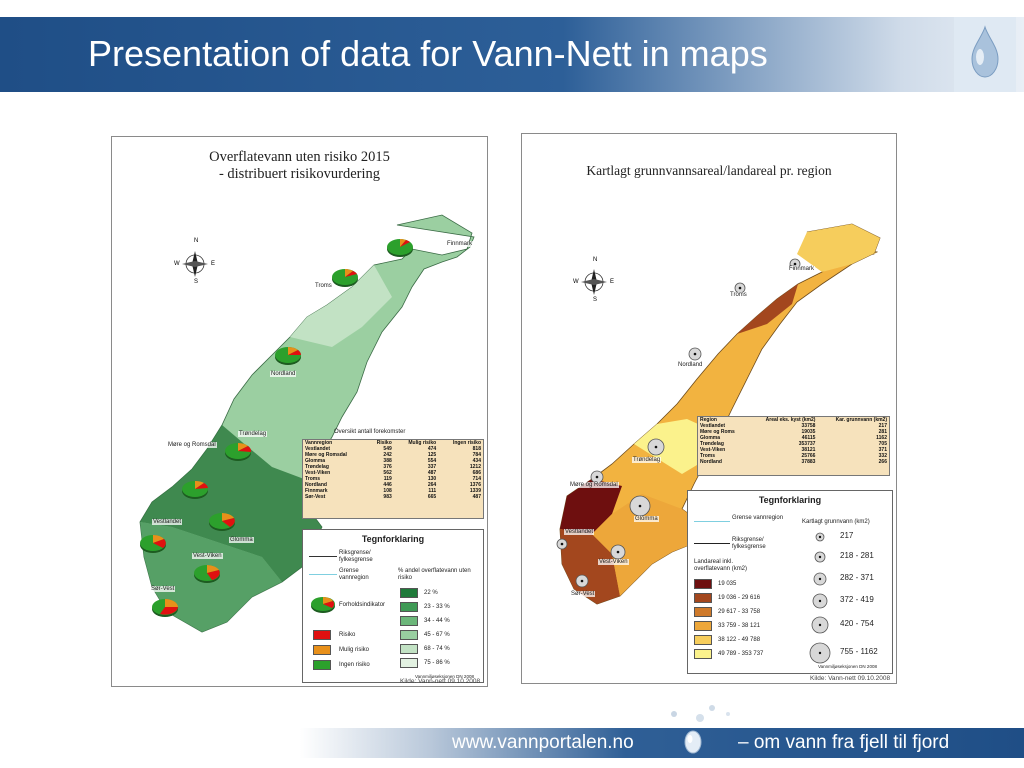 The width and height of the screenshot is (1024, 768). Describe the element at coordinates (466, 443) in the screenshot. I see `table-header-cell: Ingen risiko` at that location.